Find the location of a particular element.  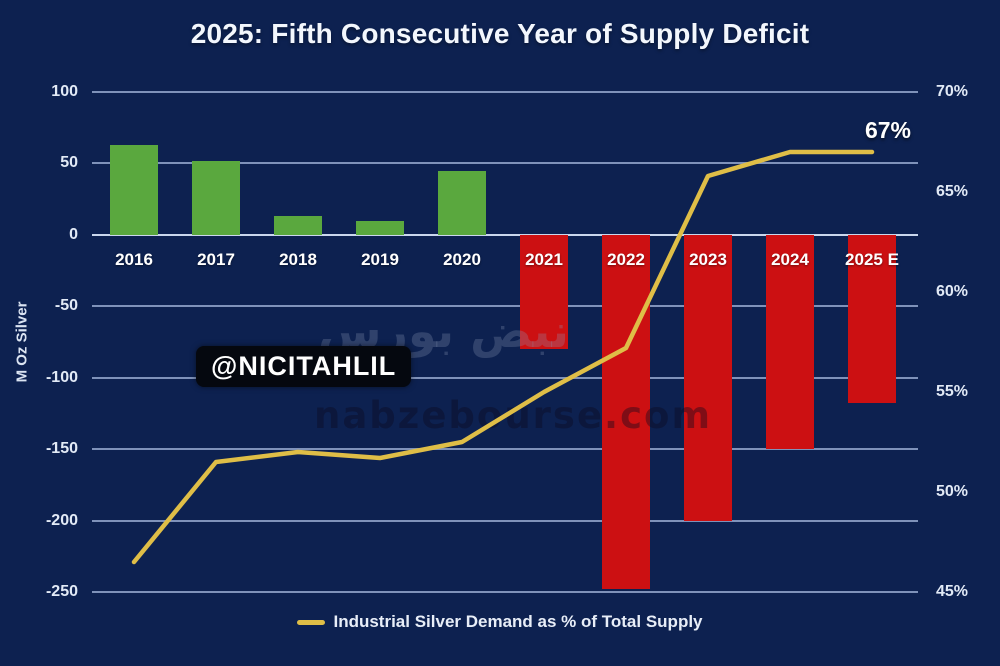

y-tick-left--250: -250 is located at coordinates (61, 591).